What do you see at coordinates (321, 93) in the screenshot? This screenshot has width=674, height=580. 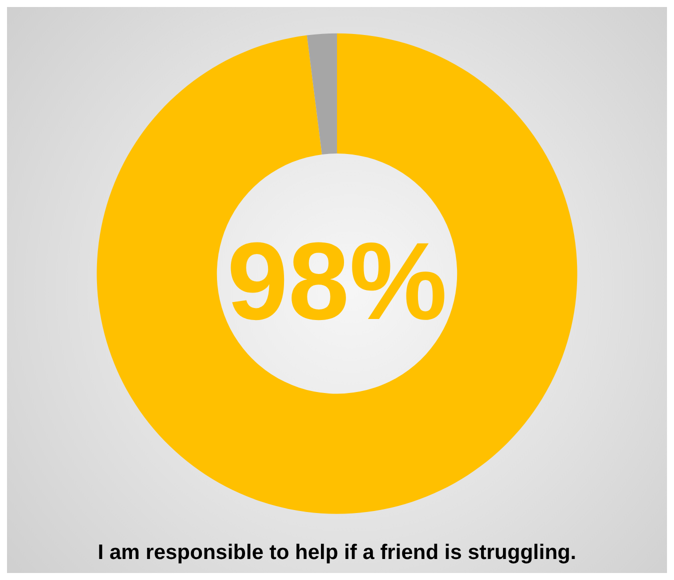 I see `donut-slice` at bounding box center [321, 93].